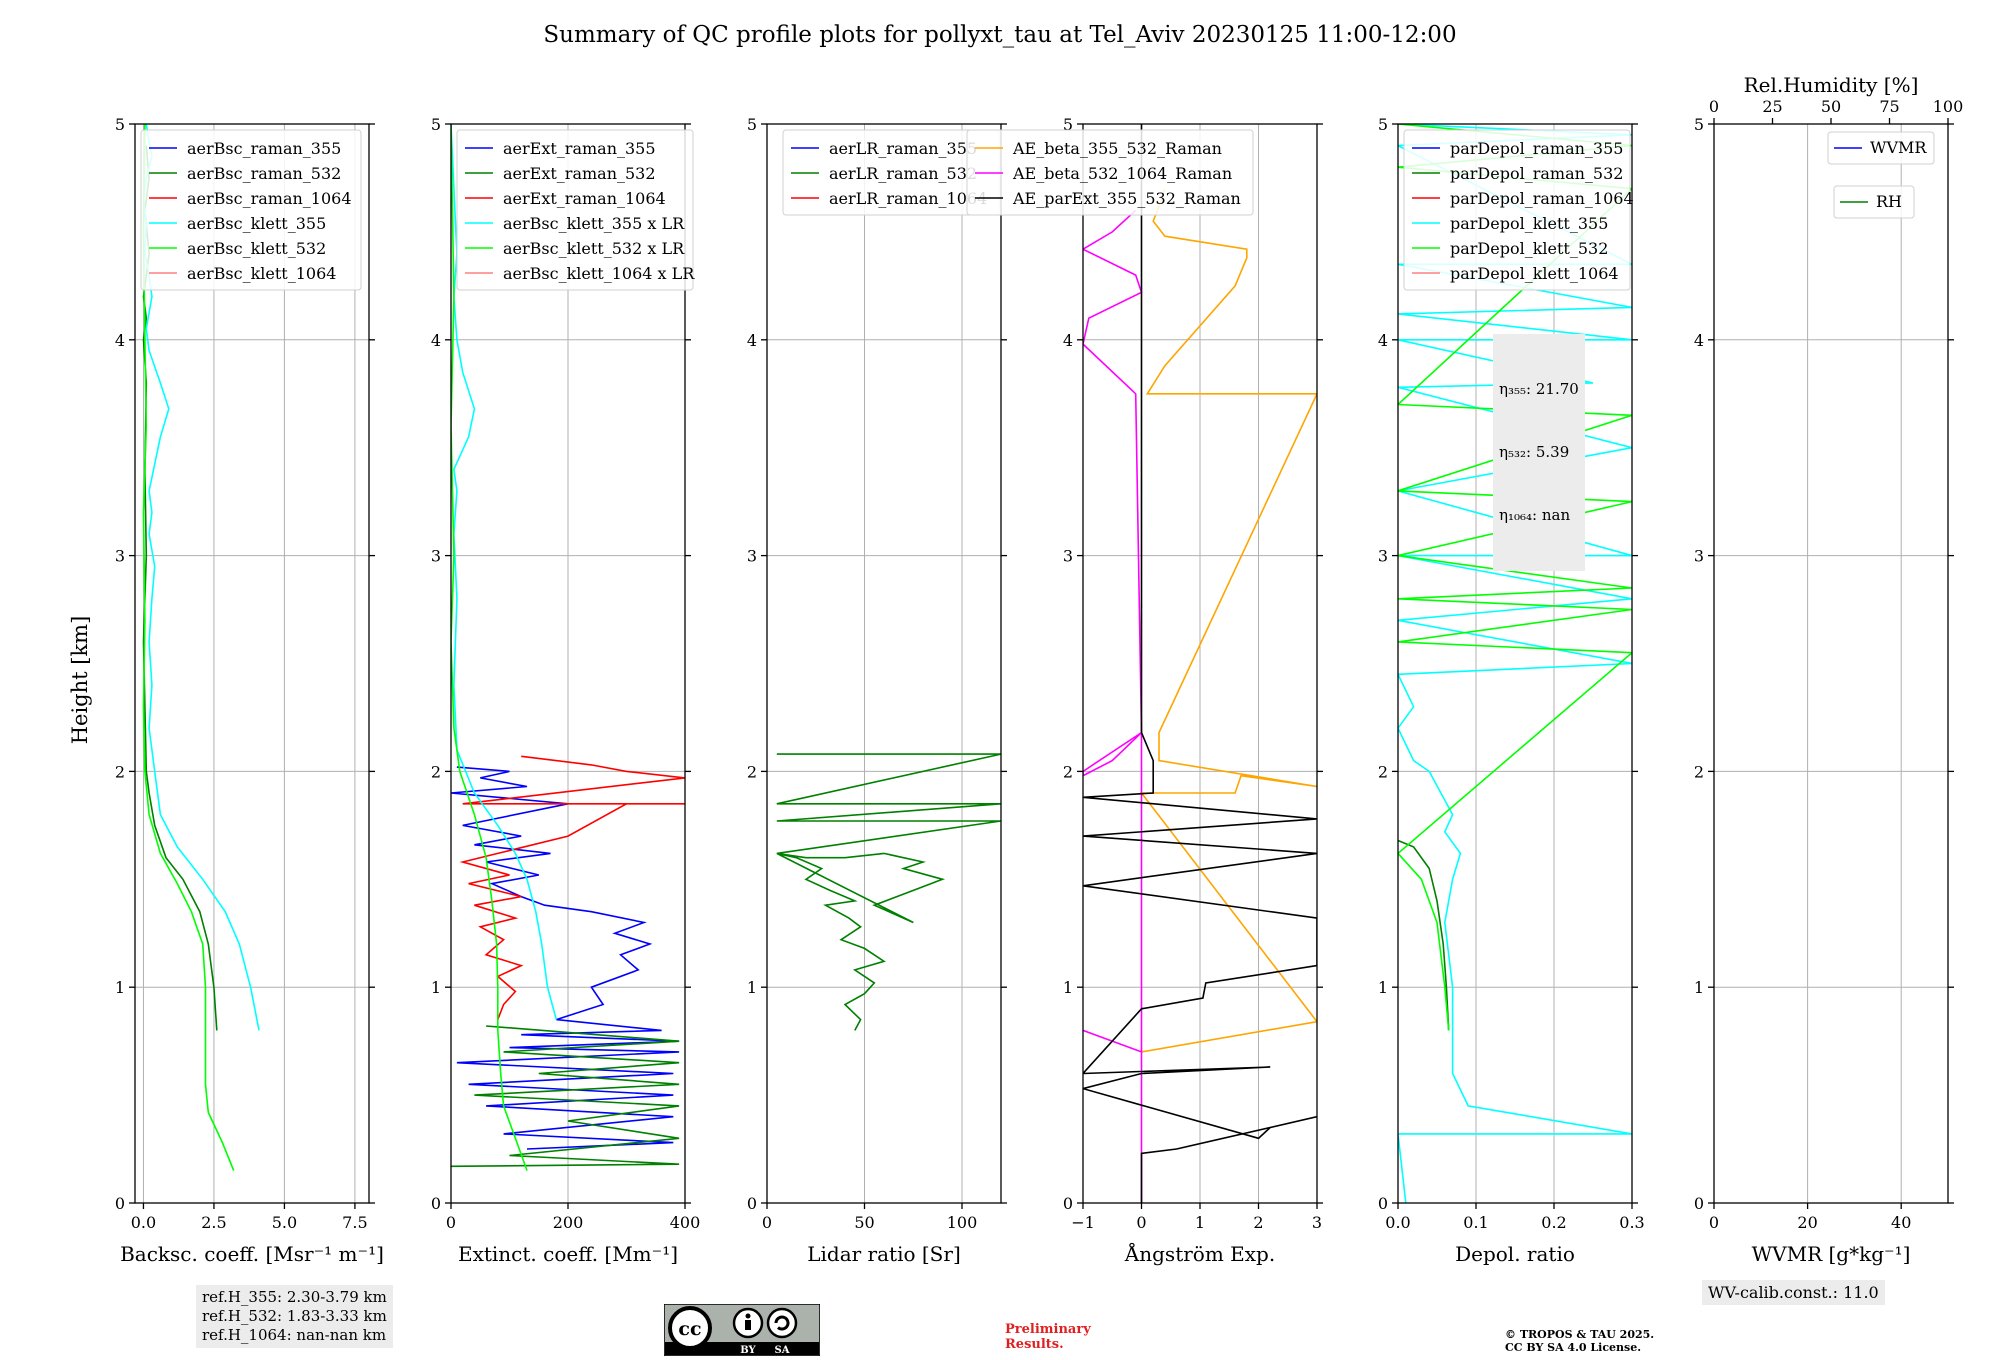 This screenshot has width=2000, height=1360. I want to click on sa-icon, so click(782, 1323).